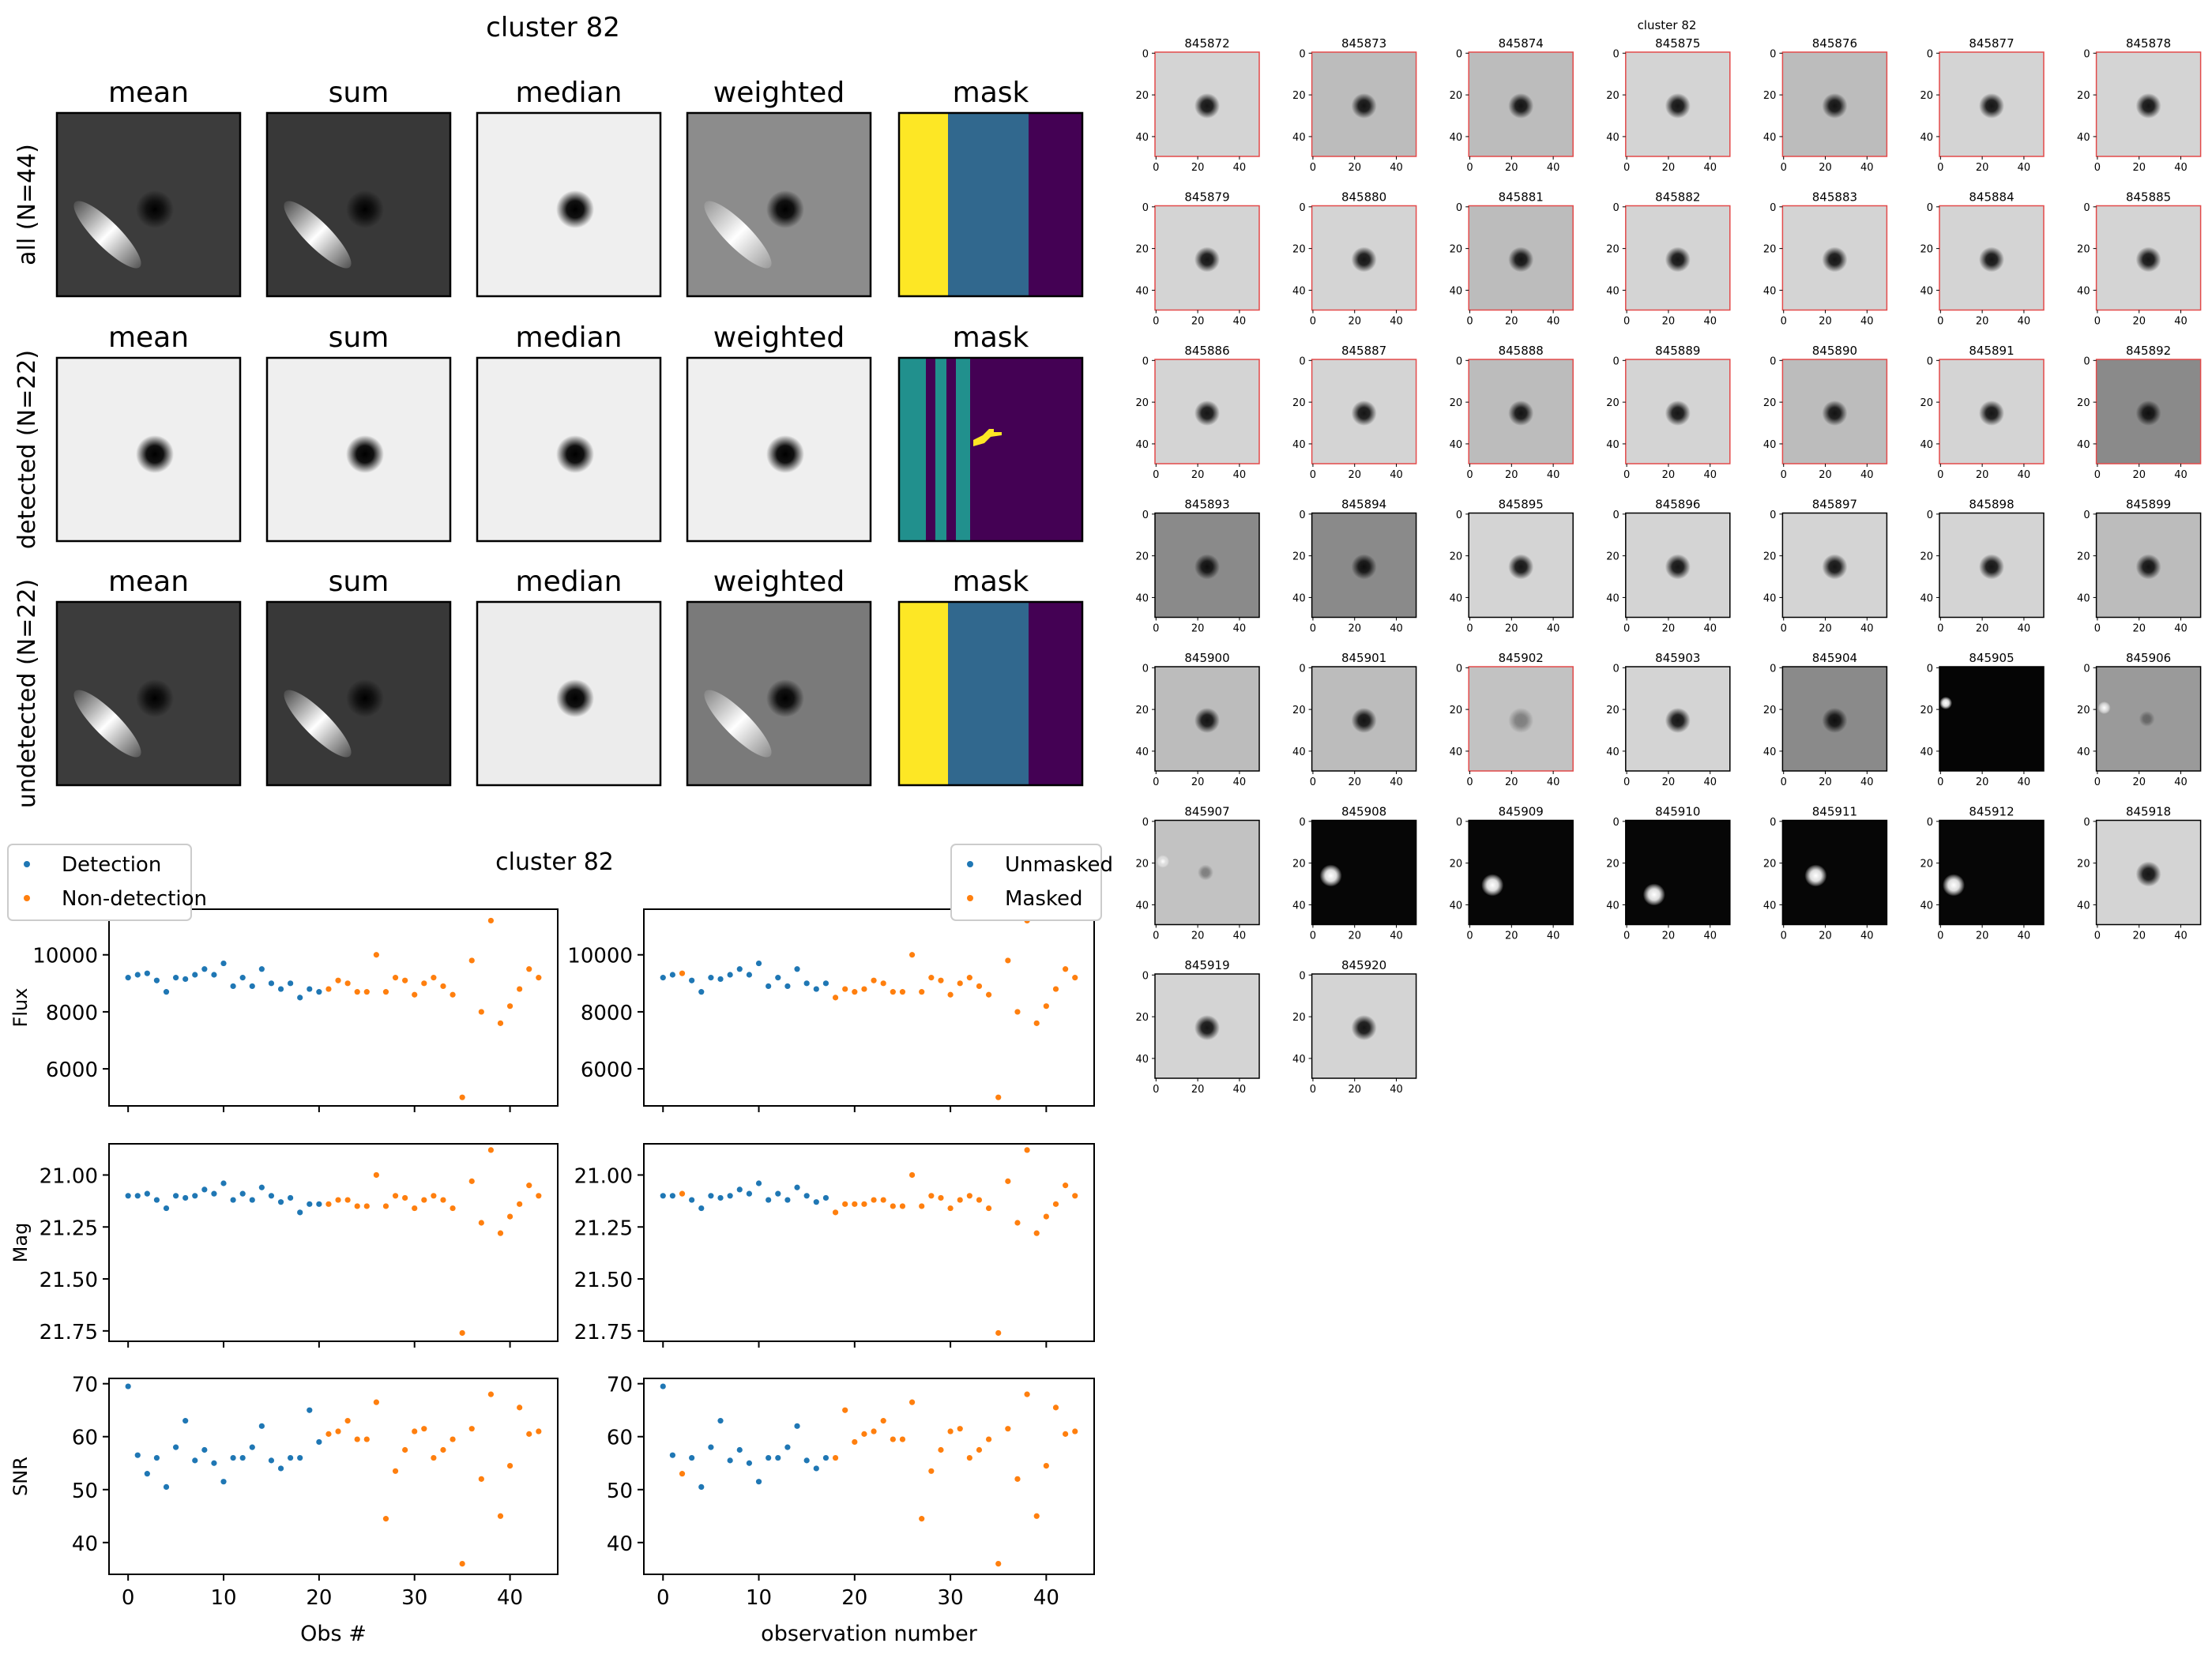 This screenshot has height=1662, width=2212. Describe the element at coordinates (1364, 812) in the screenshot. I see `stamp-label: 845908` at that location.